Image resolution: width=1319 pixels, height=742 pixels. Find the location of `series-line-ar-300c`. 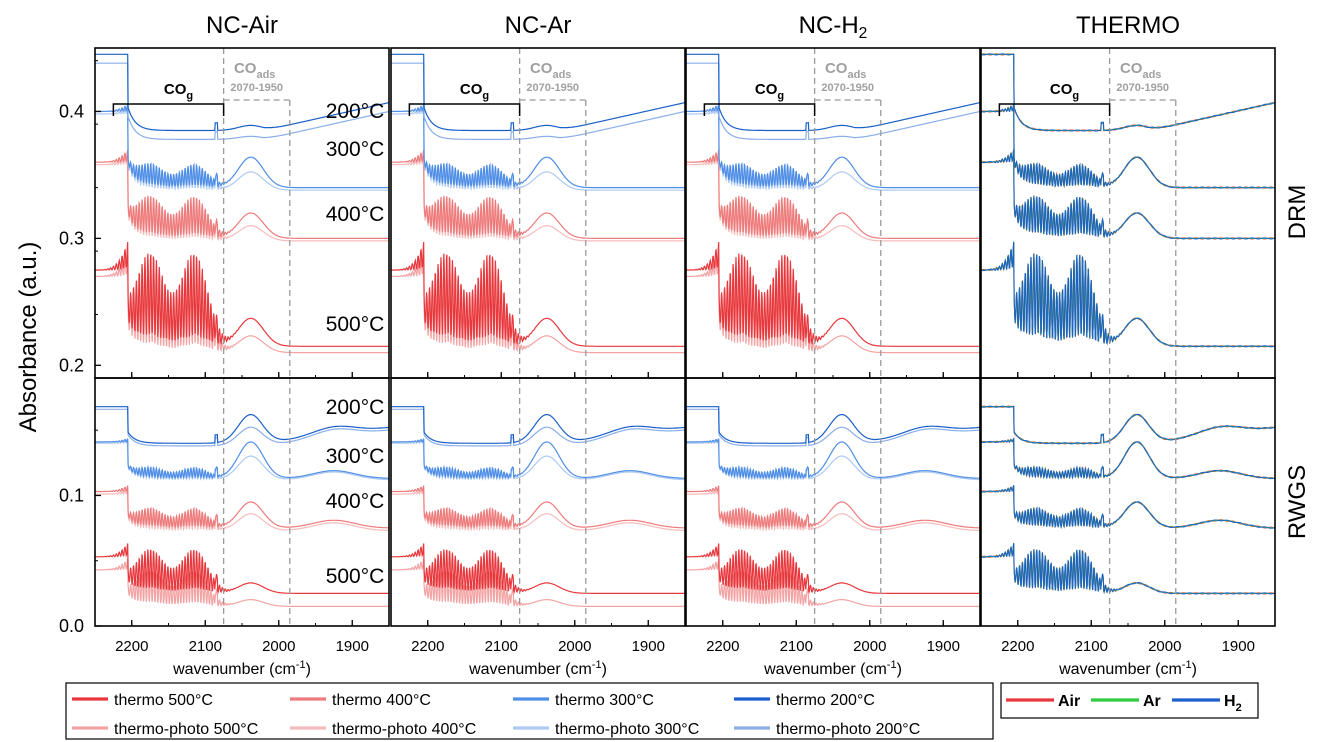

series-line-ar-300c is located at coordinates (1128, 146).